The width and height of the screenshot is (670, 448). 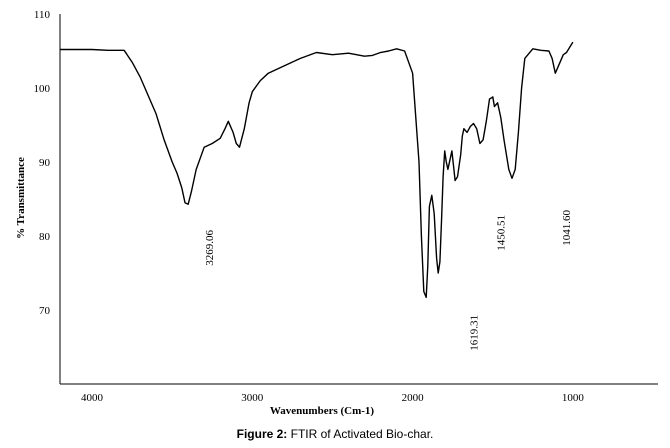 What do you see at coordinates (210, 248) in the screenshot?
I see `peak-label: 3269.06` at bounding box center [210, 248].